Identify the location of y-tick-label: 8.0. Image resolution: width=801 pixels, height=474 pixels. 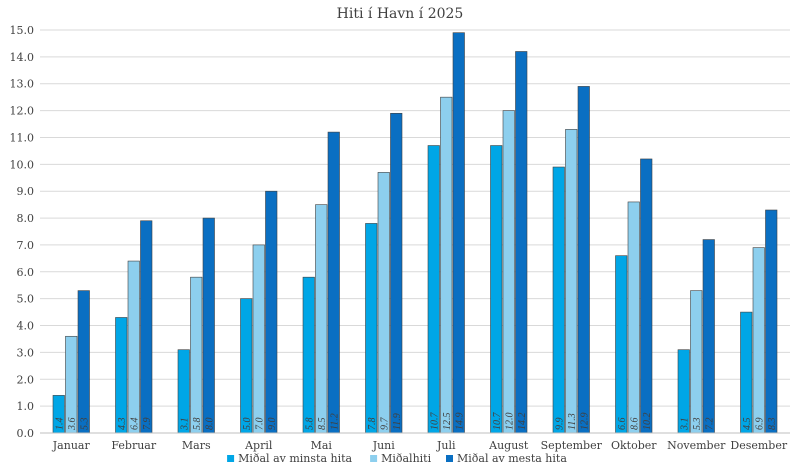
(26, 218).